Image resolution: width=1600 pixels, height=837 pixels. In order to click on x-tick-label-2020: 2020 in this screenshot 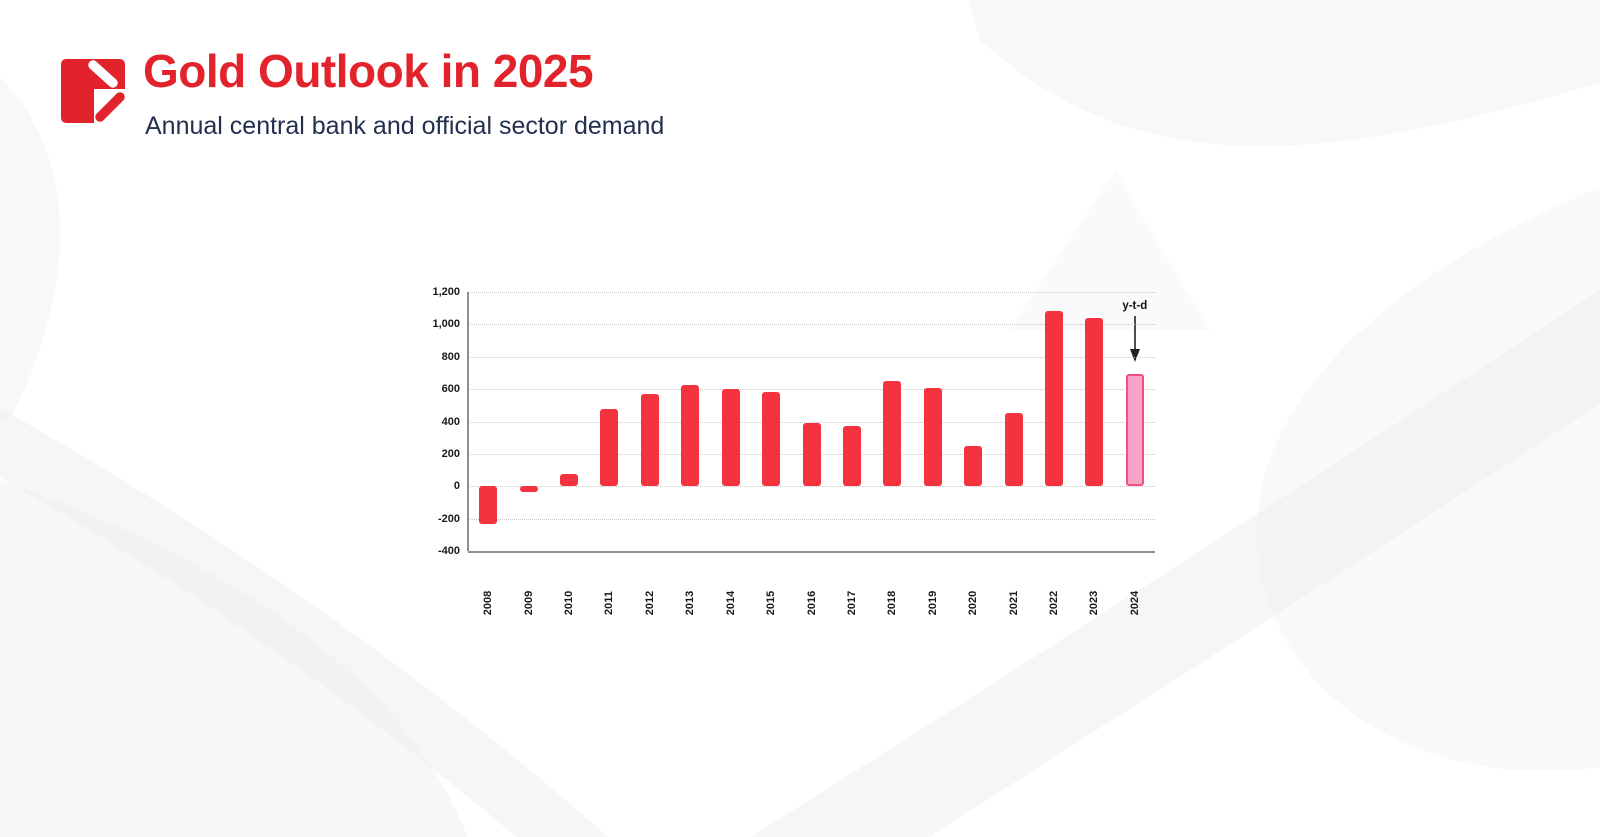, I will do `click(973, 603)`.